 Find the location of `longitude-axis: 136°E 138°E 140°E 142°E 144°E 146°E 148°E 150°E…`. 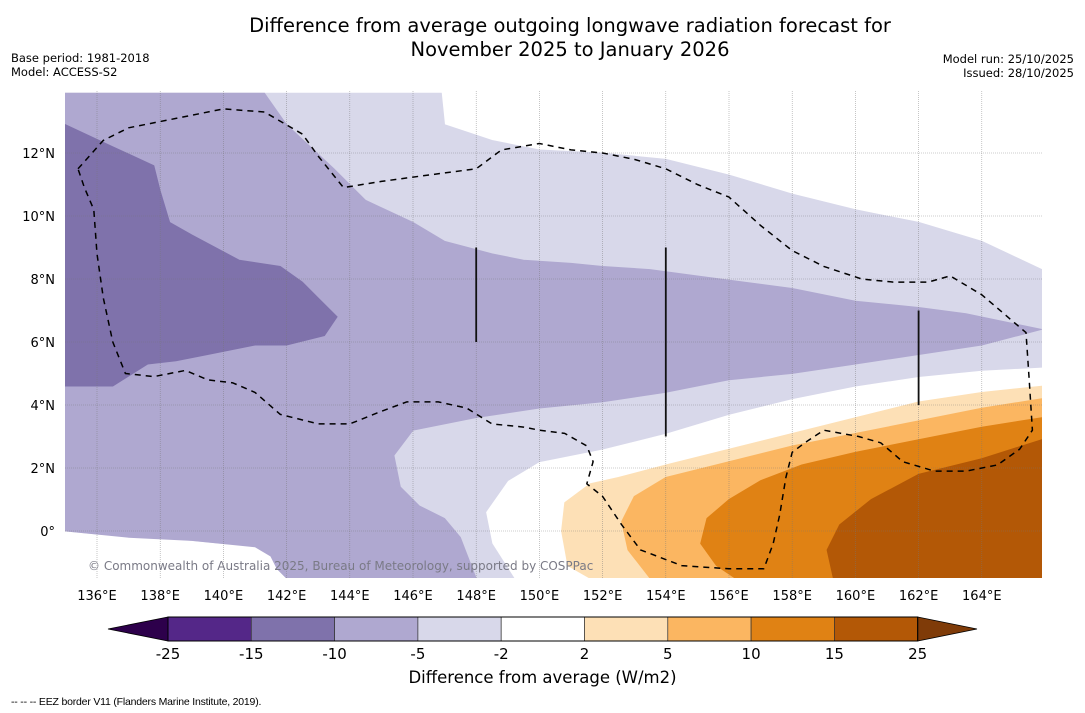

longitude-axis: 136°E 138°E 140°E 142°E 144°E 146°E 148°E 150°E… is located at coordinates (539, 596).